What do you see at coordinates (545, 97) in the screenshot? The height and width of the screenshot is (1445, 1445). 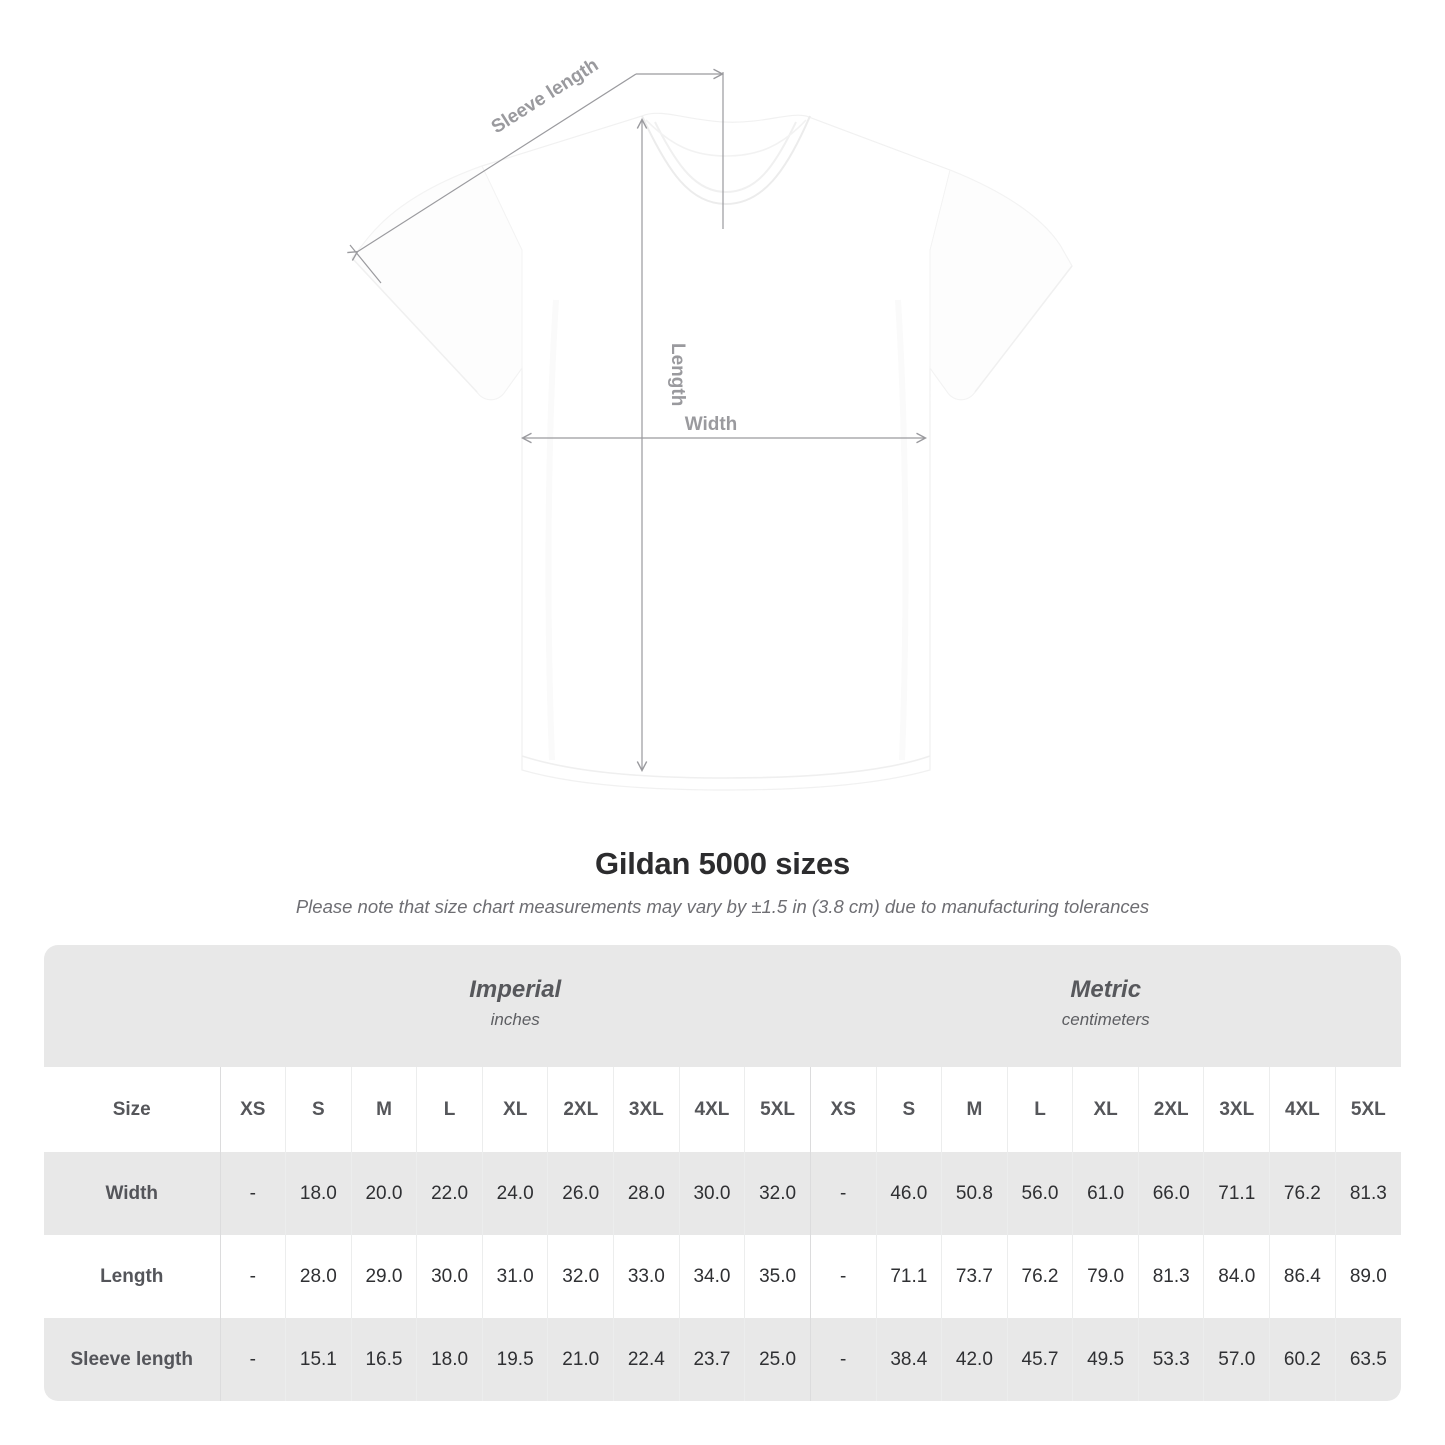 I see `sleeve-length-label: Sleeve length` at bounding box center [545, 97].